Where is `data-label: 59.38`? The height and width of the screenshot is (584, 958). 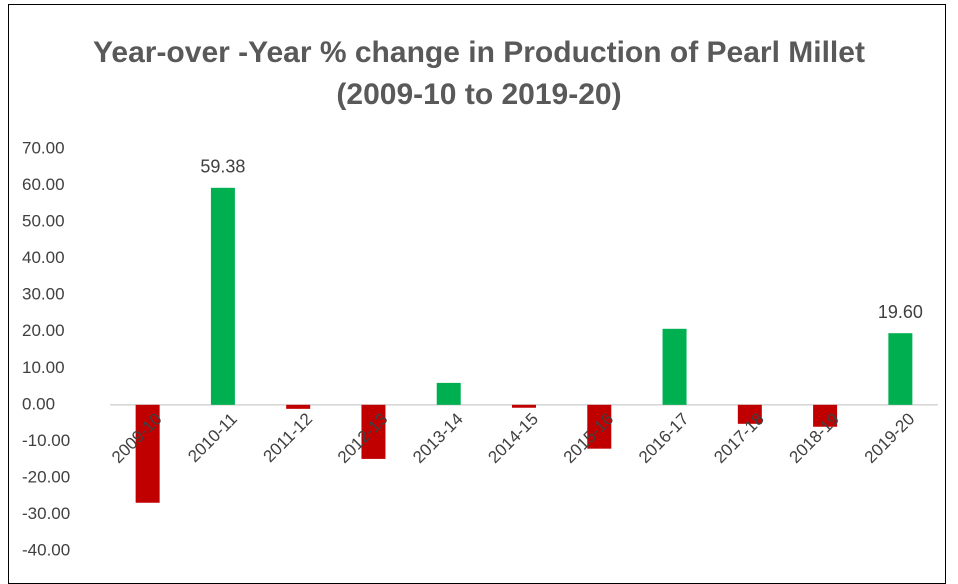
data-label: 59.38 is located at coordinates (222, 167).